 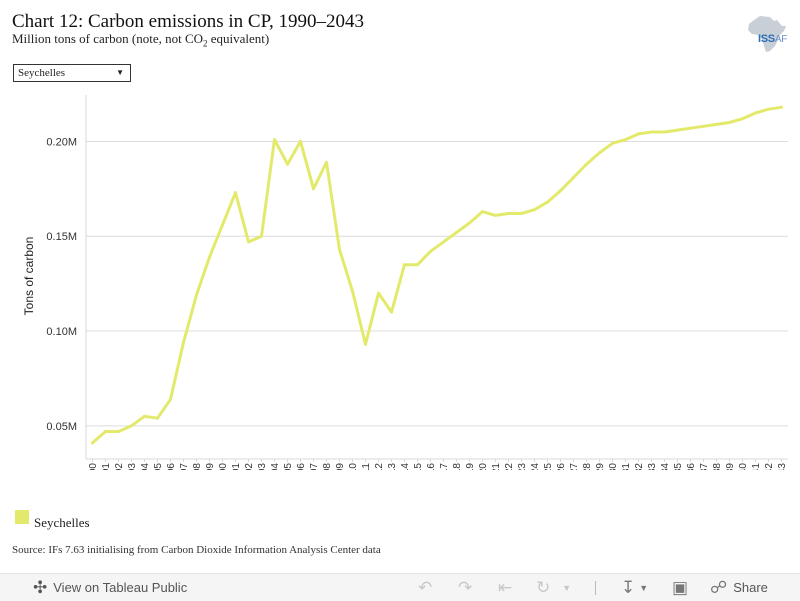 I want to click on revert-icon: ⇤, so click(x=505, y=587).